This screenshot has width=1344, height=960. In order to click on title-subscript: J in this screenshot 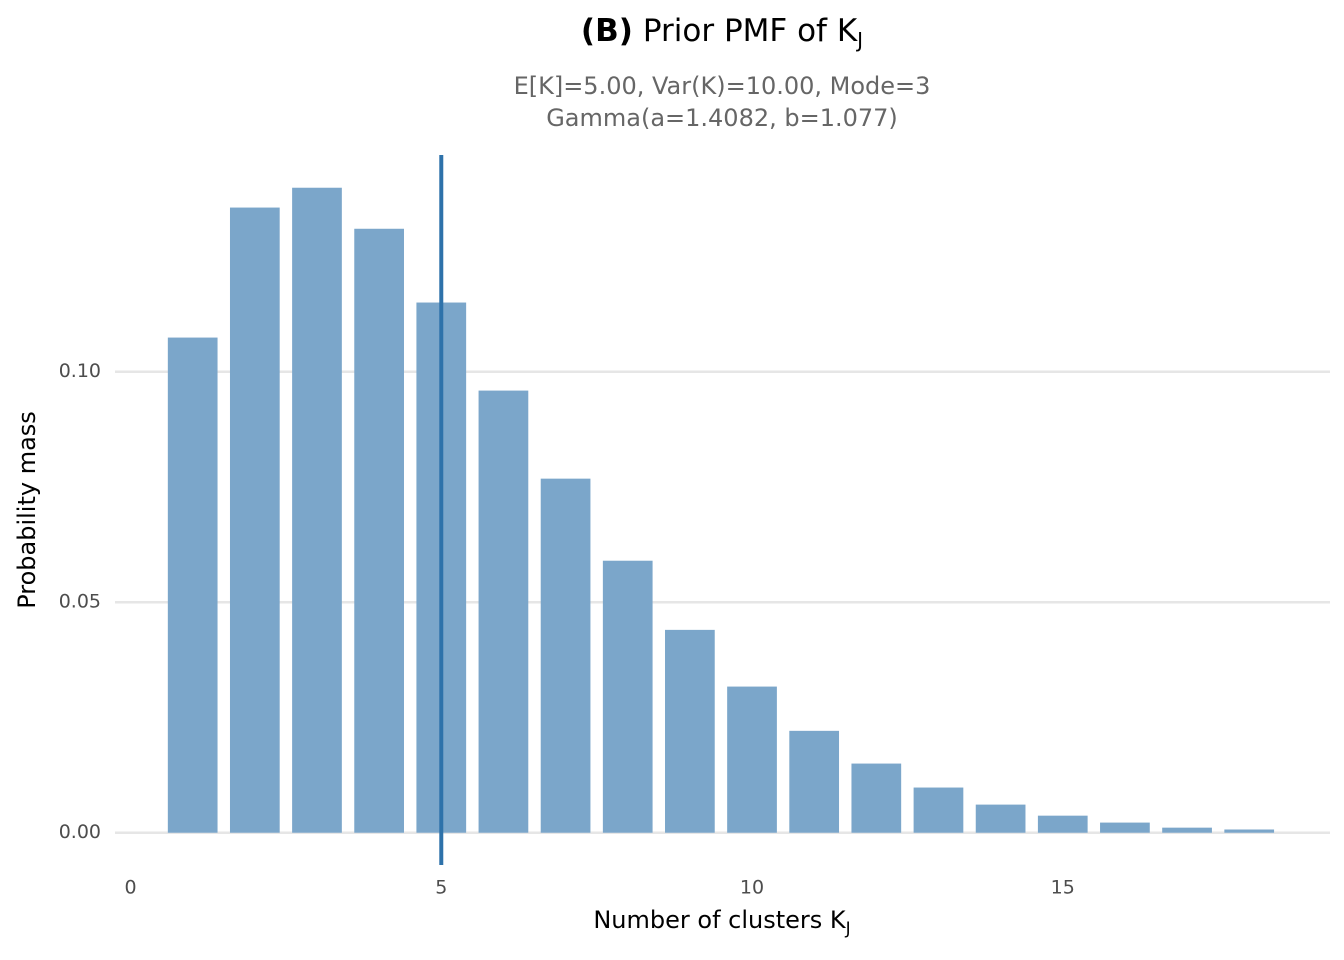, I will do `click(859, 40)`.